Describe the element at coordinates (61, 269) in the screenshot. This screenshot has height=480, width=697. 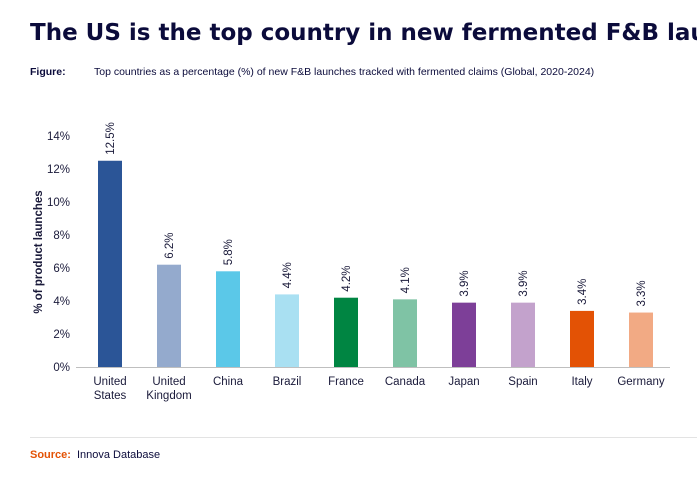
I see `y-tick-label: 6%` at that location.